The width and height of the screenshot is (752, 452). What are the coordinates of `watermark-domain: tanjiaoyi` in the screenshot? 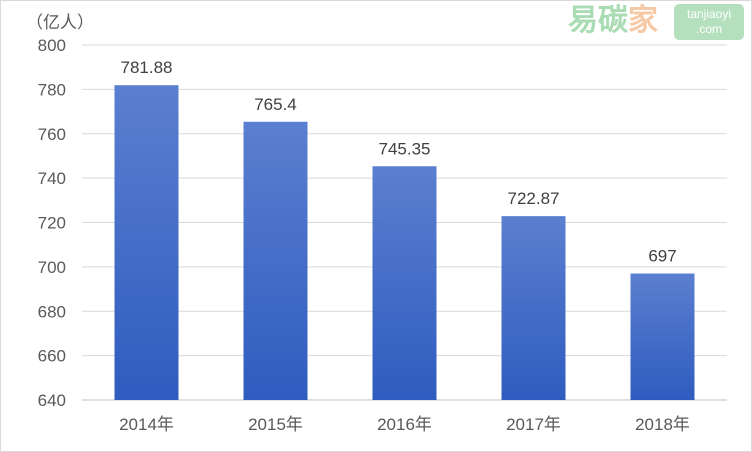 It's located at (709, 14).